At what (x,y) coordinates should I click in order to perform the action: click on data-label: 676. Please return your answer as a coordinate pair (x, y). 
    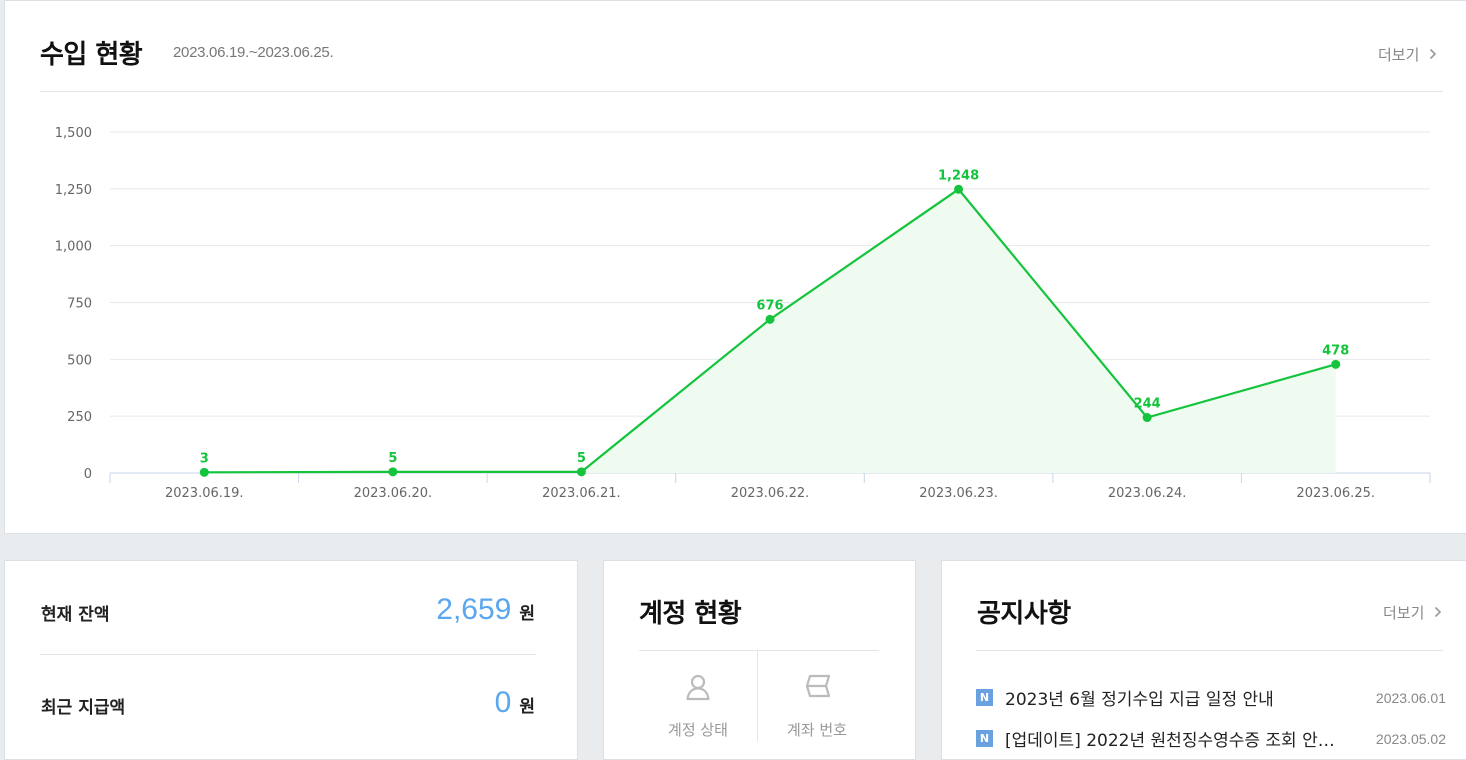
    Looking at the image, I should click on (769, 305).